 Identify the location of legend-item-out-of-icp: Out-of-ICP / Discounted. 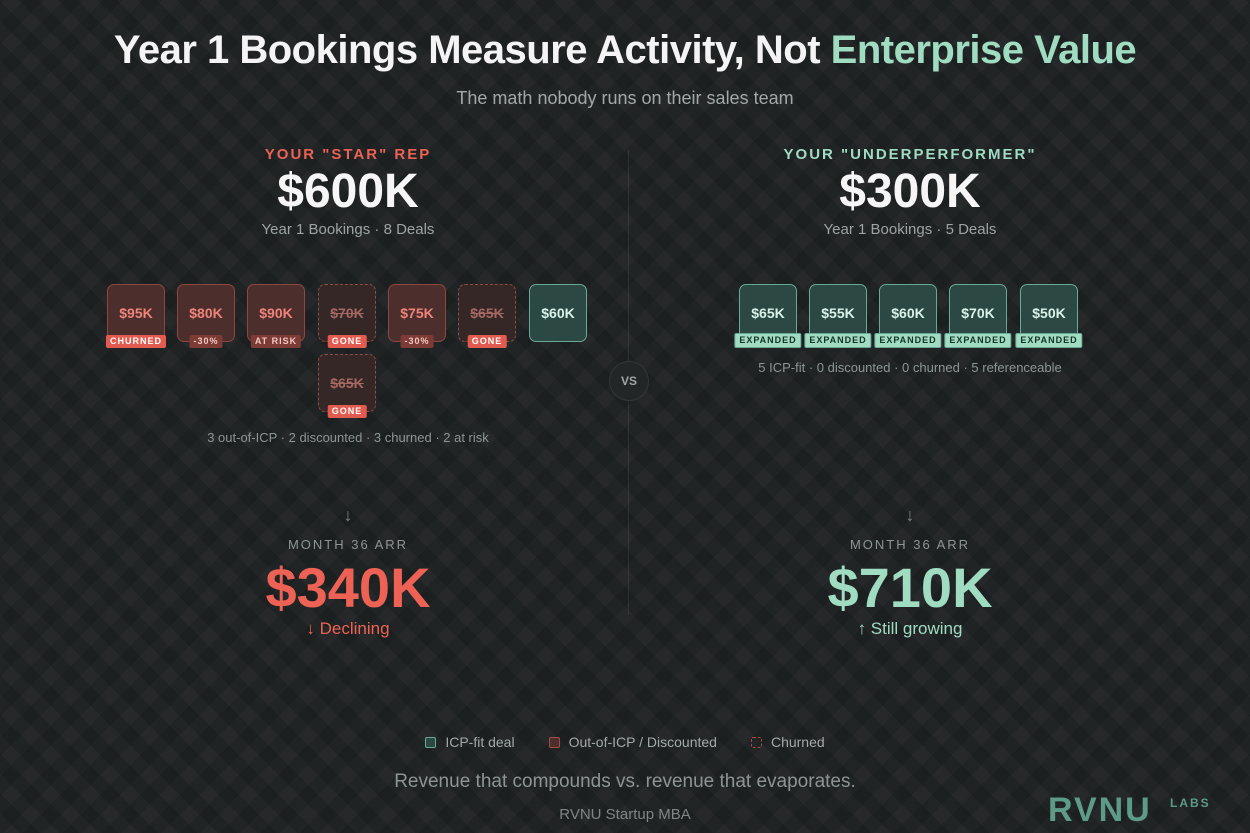
(632, 742).